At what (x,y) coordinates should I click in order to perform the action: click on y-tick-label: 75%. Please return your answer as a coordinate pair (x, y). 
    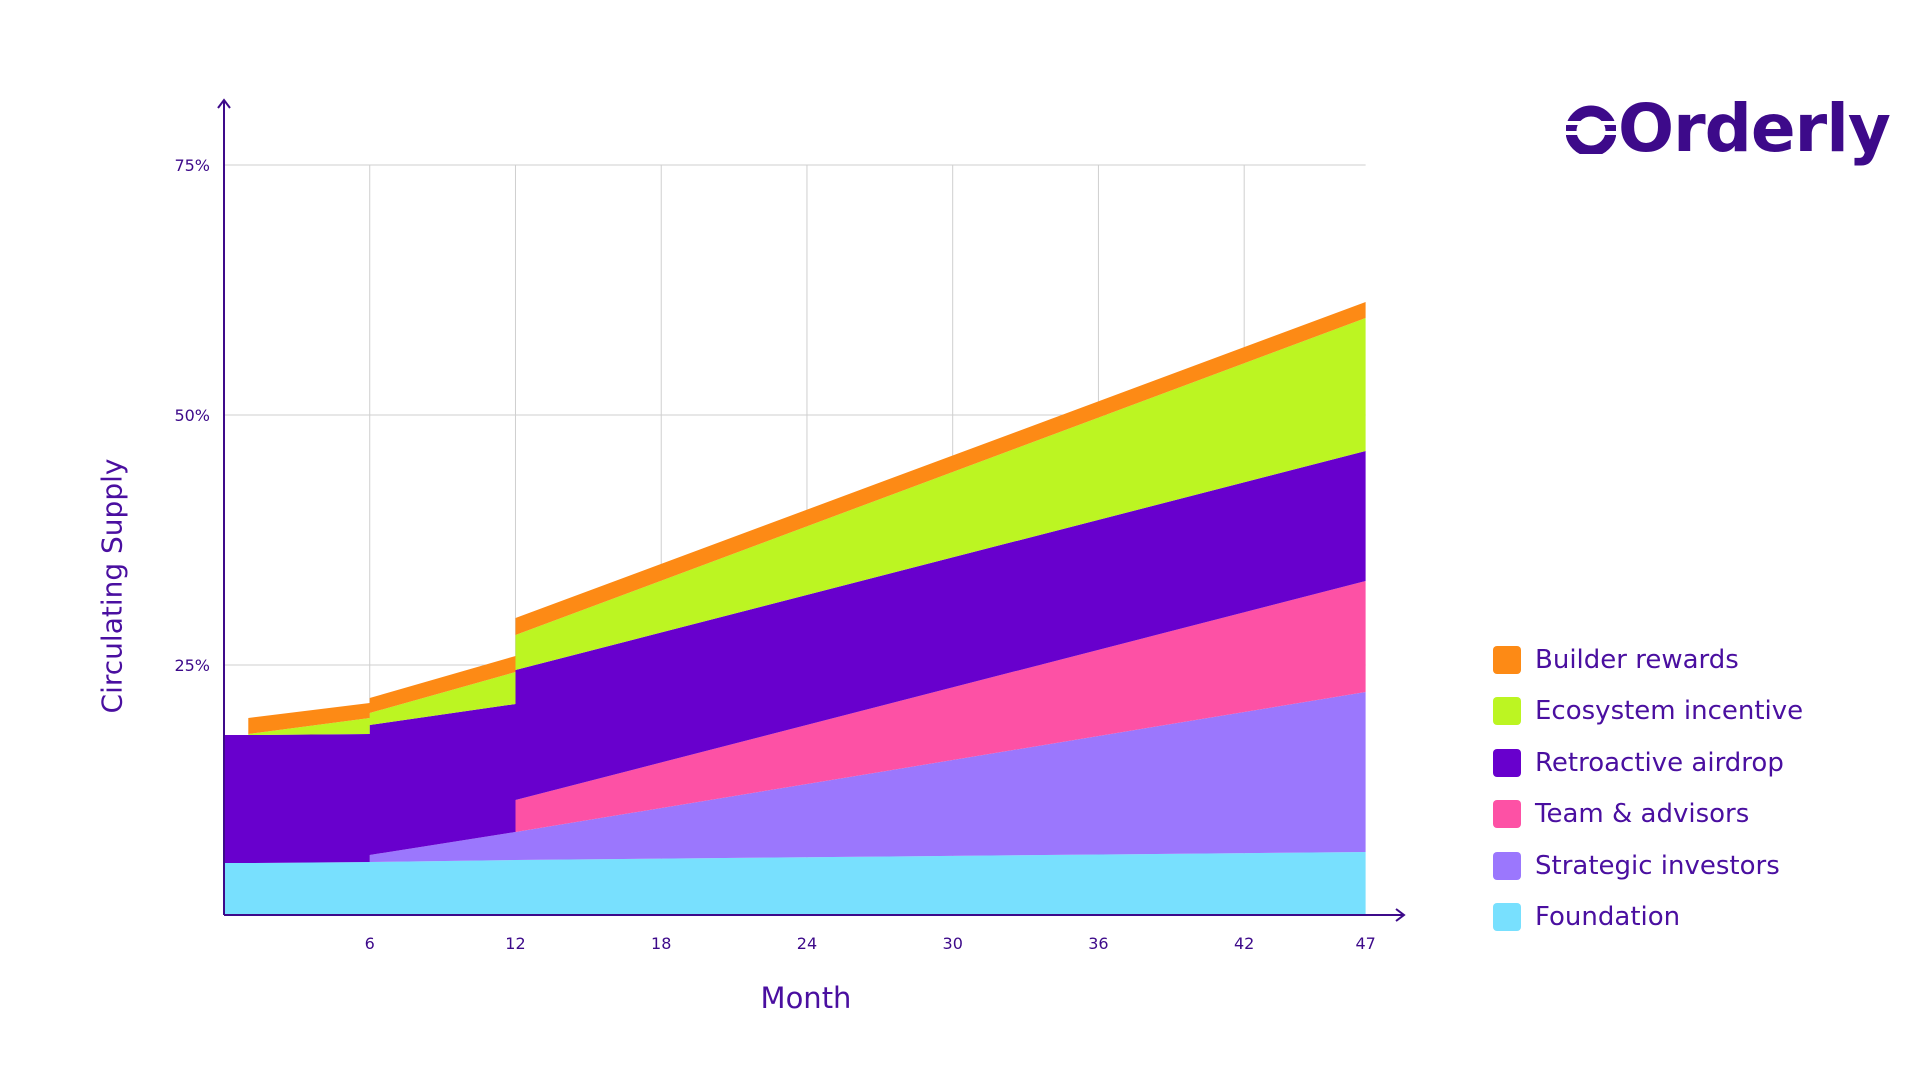
    Looking at the image, I should click on (192, 165).